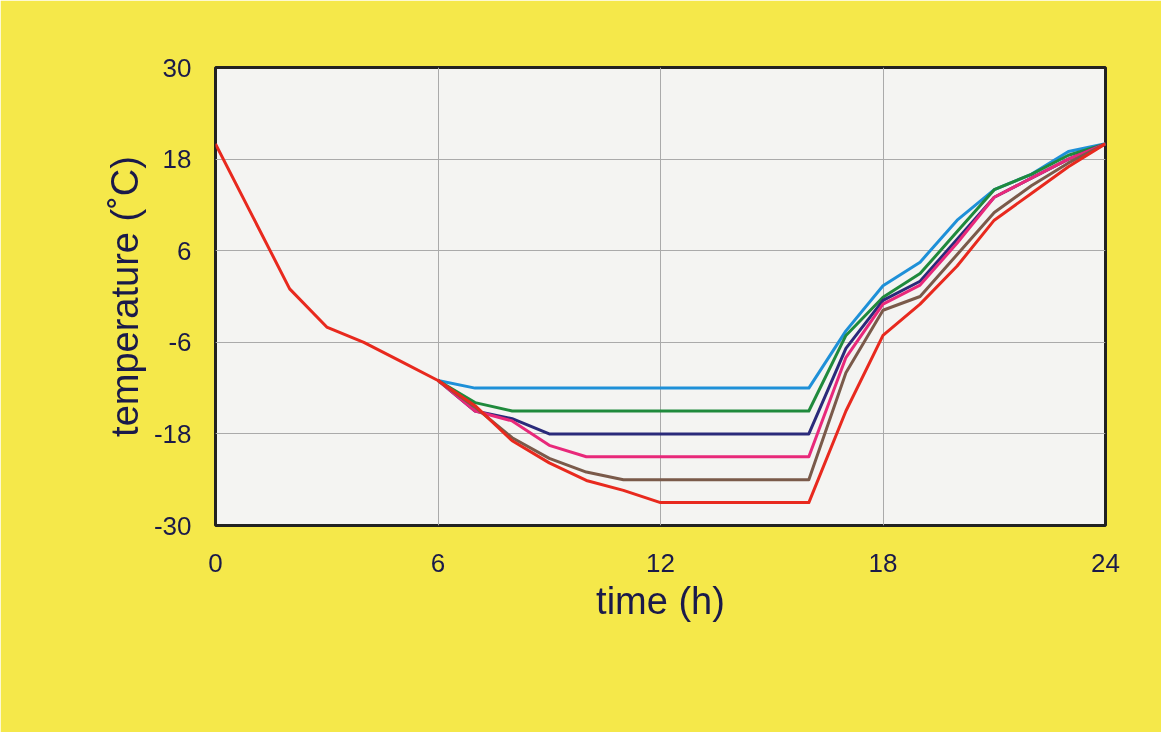  What do you see at coordinates (660, 562) in the screenshot?
I see `x-tick-label: 12` at bounding box center [660, 562].